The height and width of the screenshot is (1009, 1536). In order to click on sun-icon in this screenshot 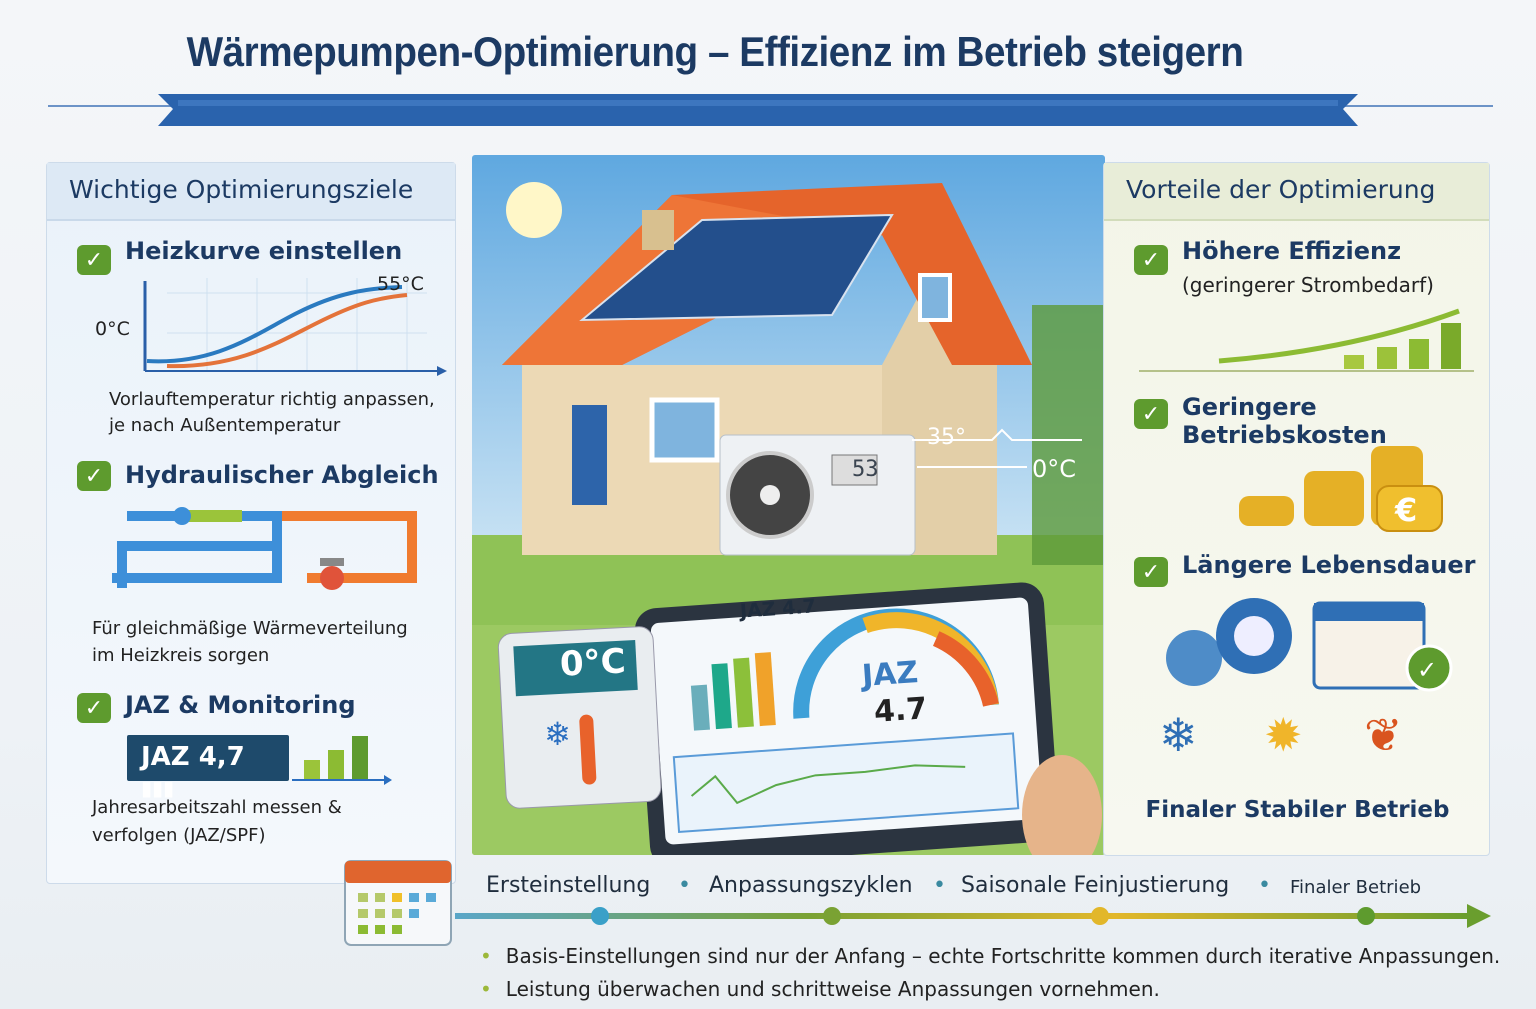, I will do `click(534, 210)`.